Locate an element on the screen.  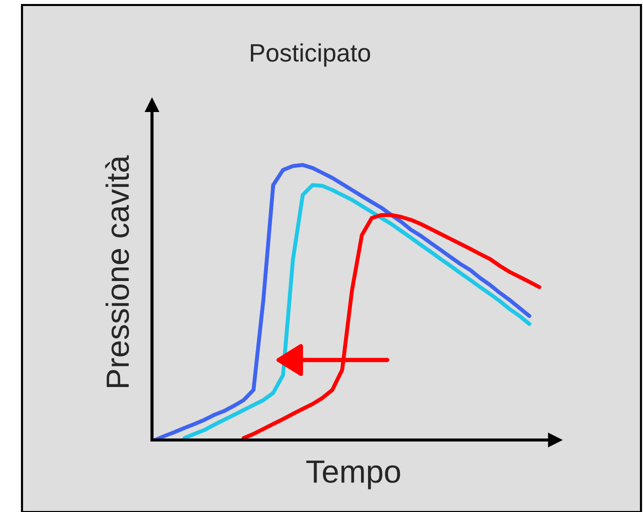
x-axis-title: Tempo is located at coordinates (353, 475).